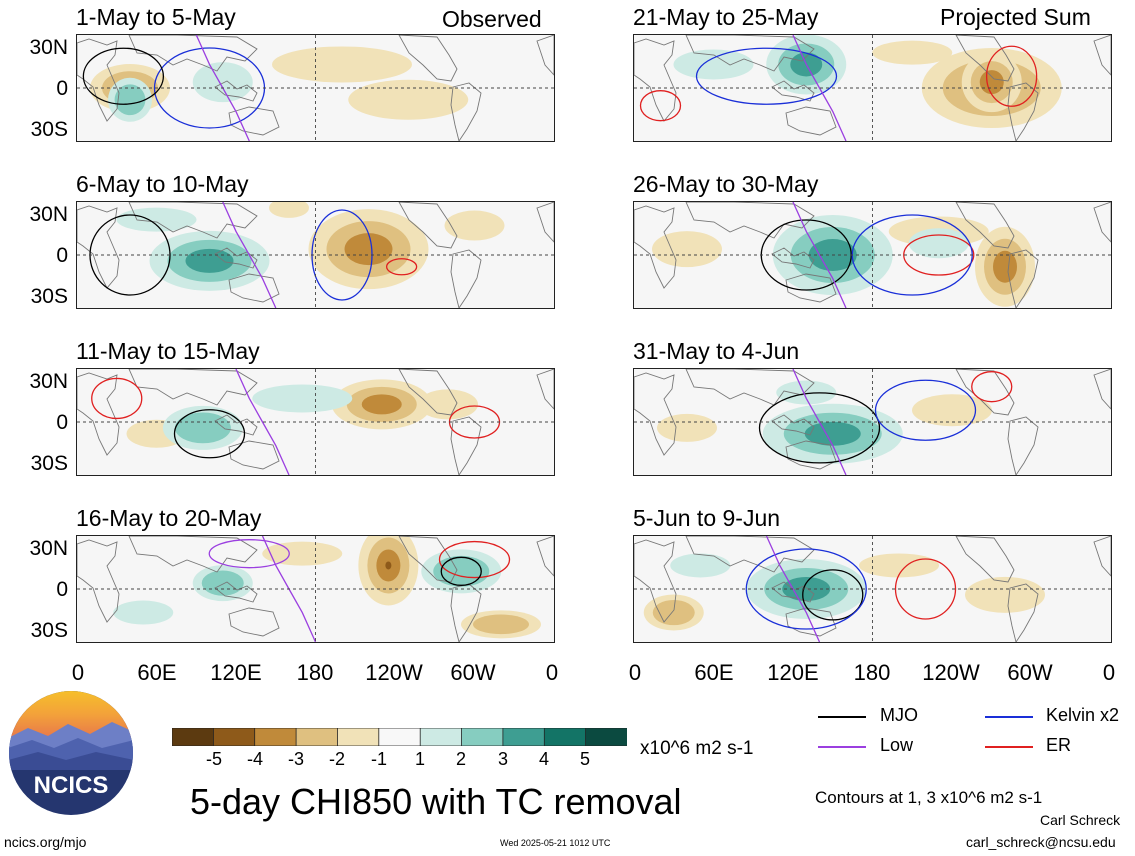 Image resolution: width=1135 pixels, height=856 pixels. I want to click on xtick-l-120w: 120W, so click(394, 672).